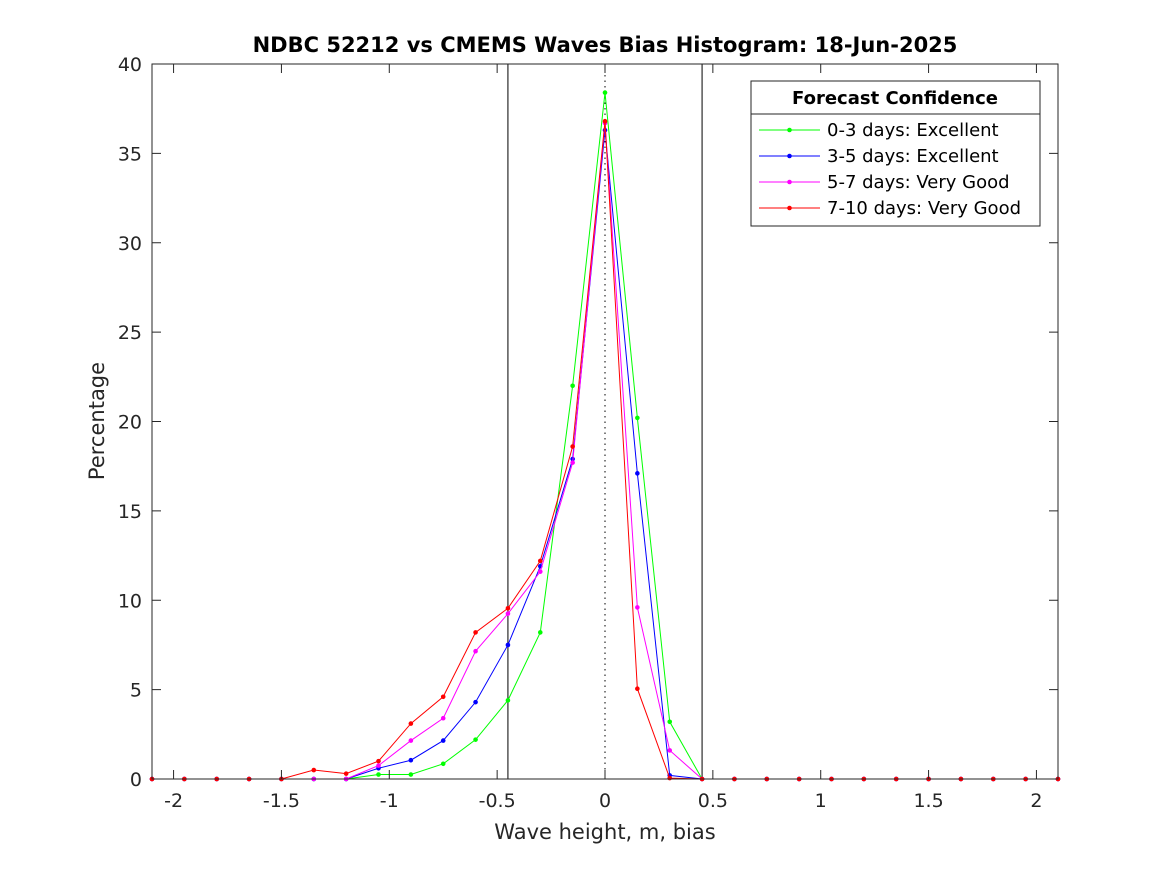 Image resolution: width=1167 pixels, height=875 pixels. I want to click on y-tick-label: 20, so click(130, 423).